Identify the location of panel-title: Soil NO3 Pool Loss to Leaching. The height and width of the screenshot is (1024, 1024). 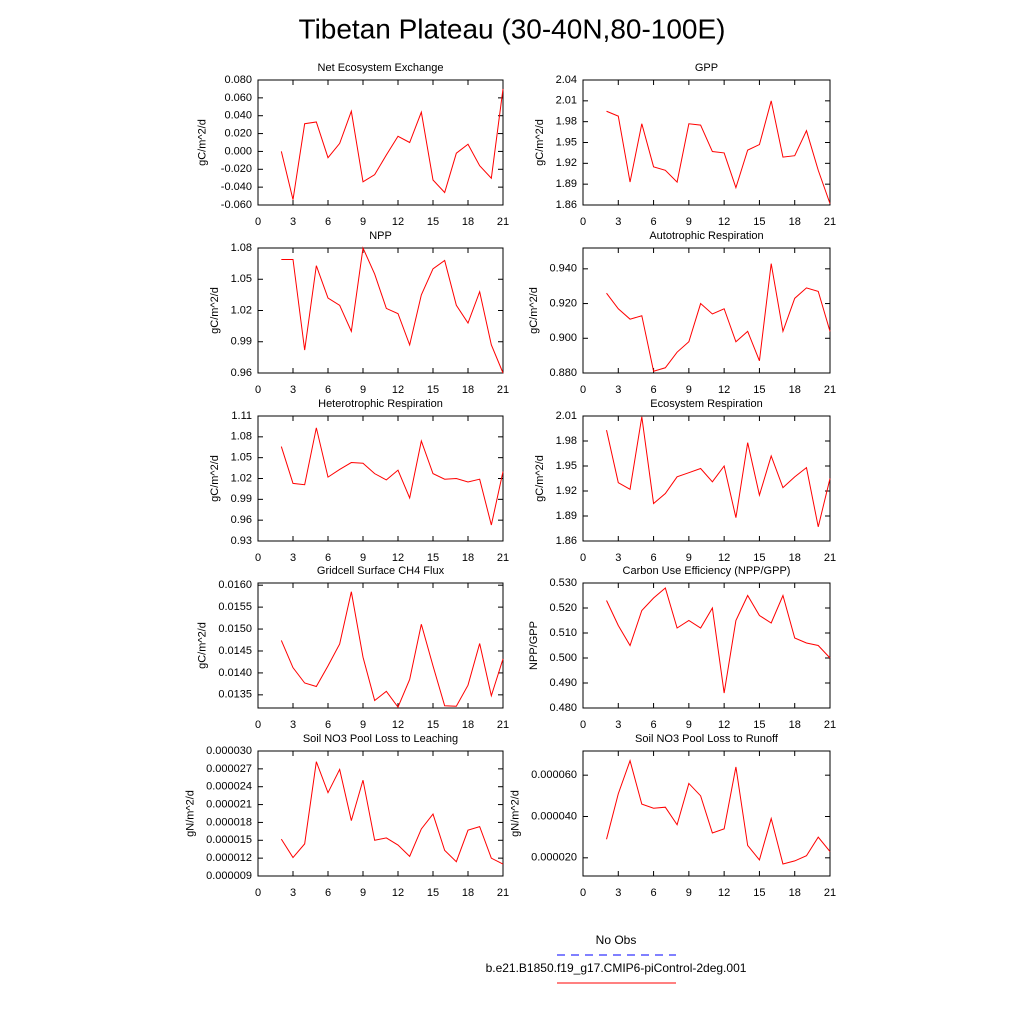
(380, 739).